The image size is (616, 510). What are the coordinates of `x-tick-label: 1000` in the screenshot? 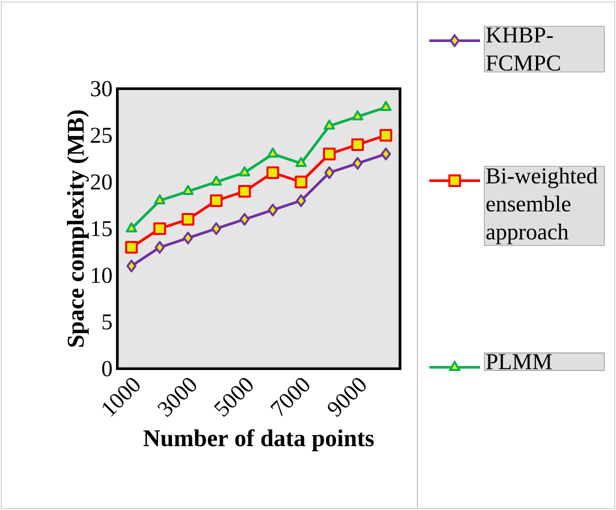 It's located at (121, 397).